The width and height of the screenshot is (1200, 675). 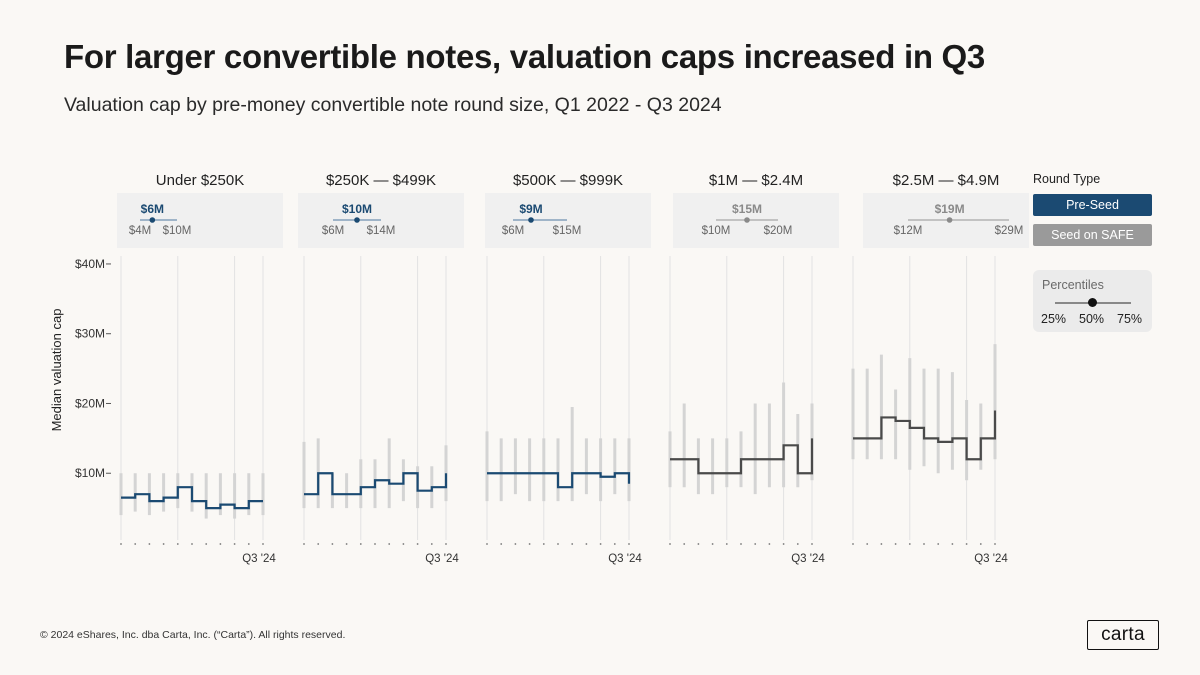 I want to click on percentile-75-label: 75%, so click(x=1130, y=319).